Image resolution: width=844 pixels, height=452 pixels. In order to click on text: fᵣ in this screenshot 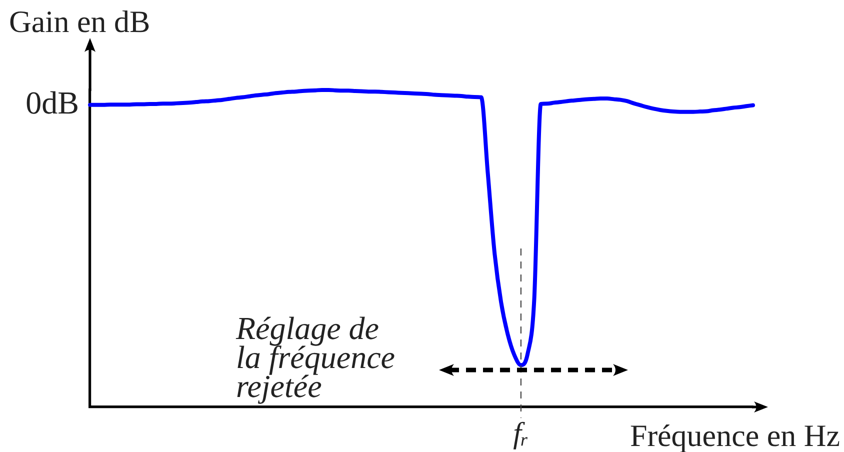, I will do `click(521, 433)`.